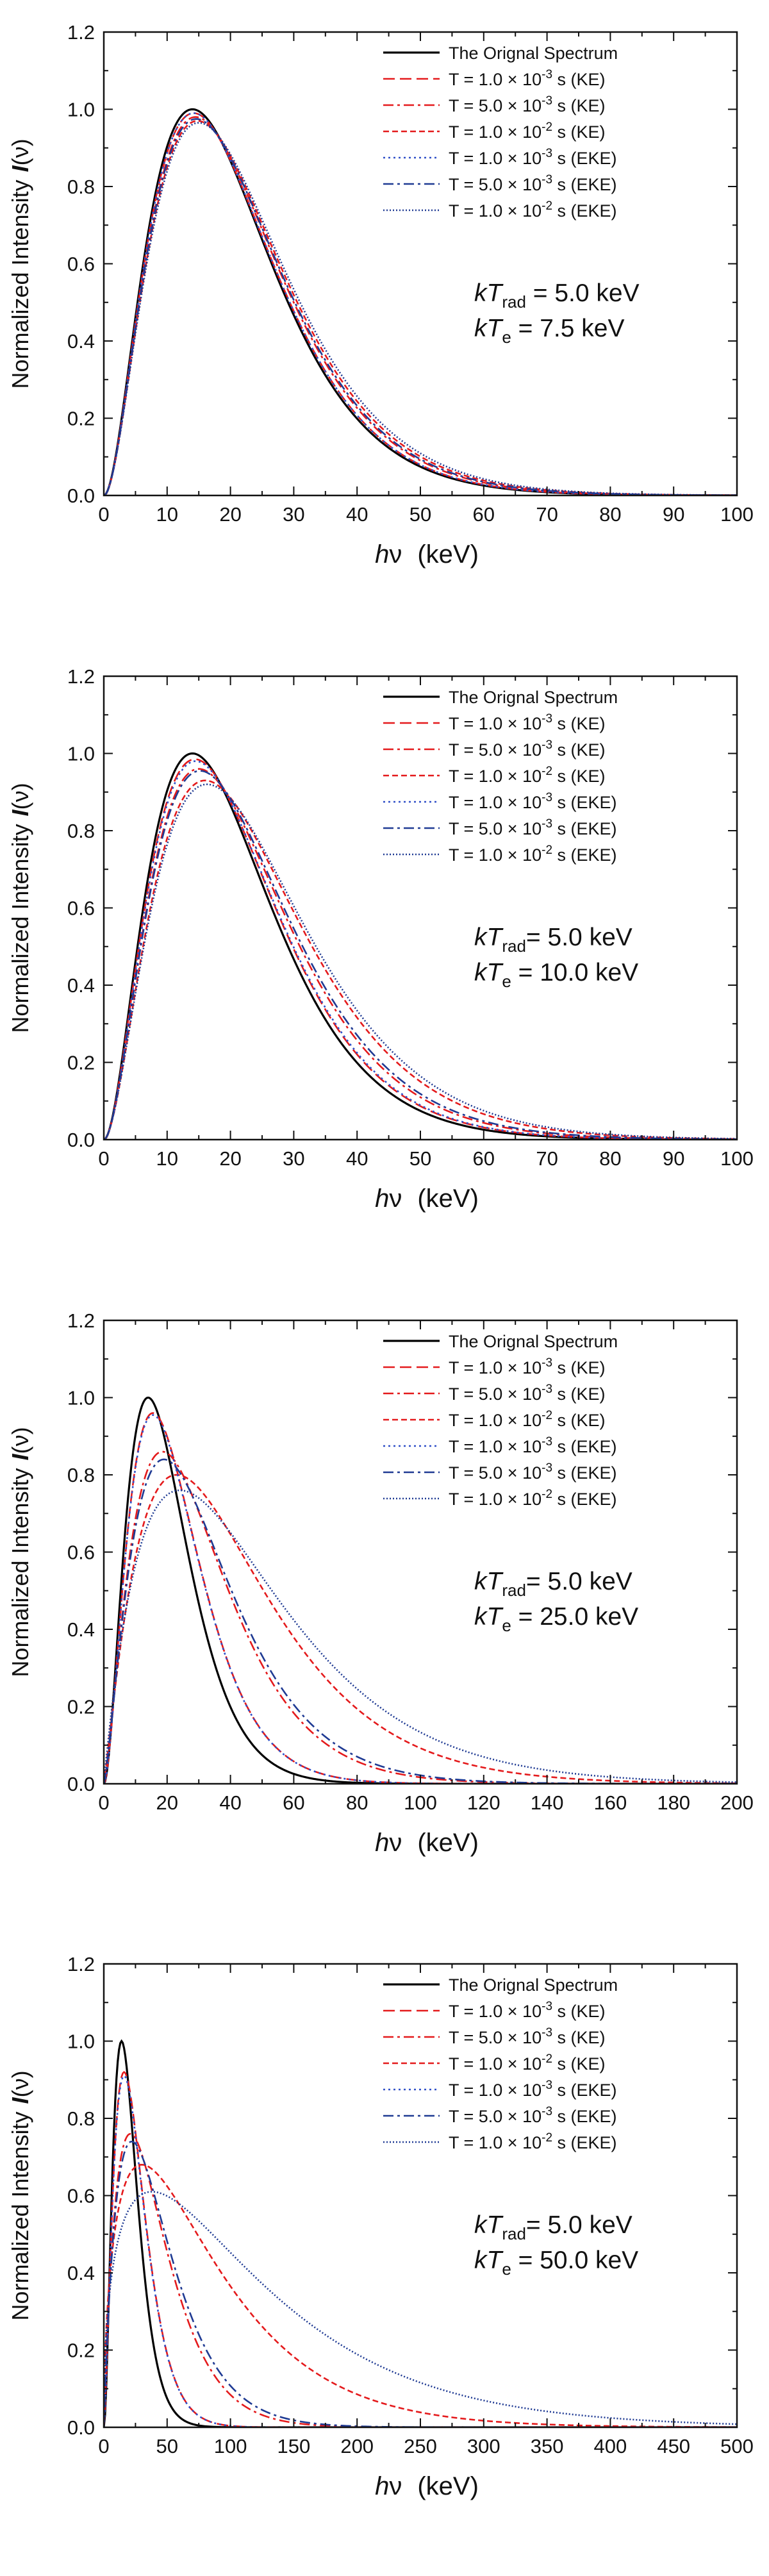 This screenshot has height=2576, width=769. I want to click on x-tick-label: 500, so click(737, 2446).